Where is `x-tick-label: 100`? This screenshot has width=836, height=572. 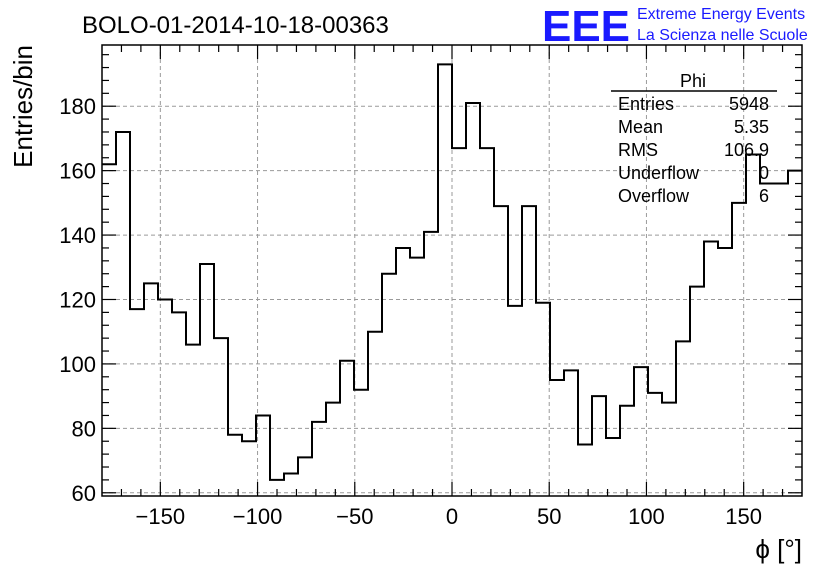
x-tick-label: 100 is located at coordinates (646, 516).